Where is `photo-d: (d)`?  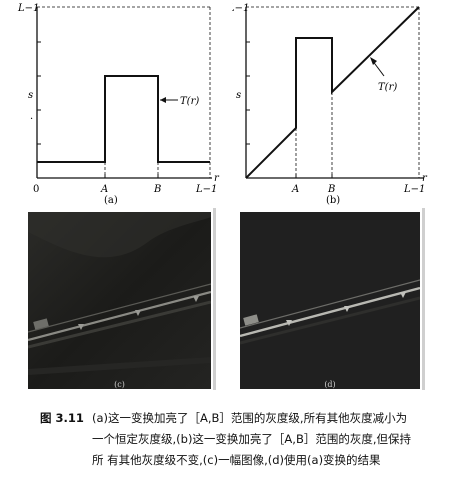 photo-d: (d) is located at coordinates (330, 300).